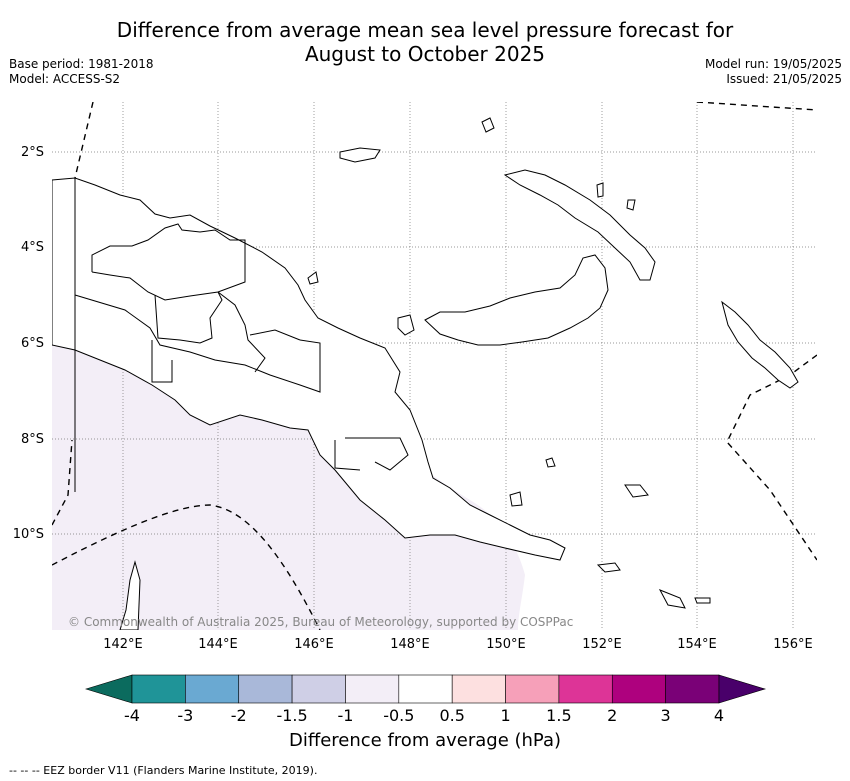 This screenshot has width=850, height=781. I want to click on base-period: Base period: 1981-2018, so click(81, 64).